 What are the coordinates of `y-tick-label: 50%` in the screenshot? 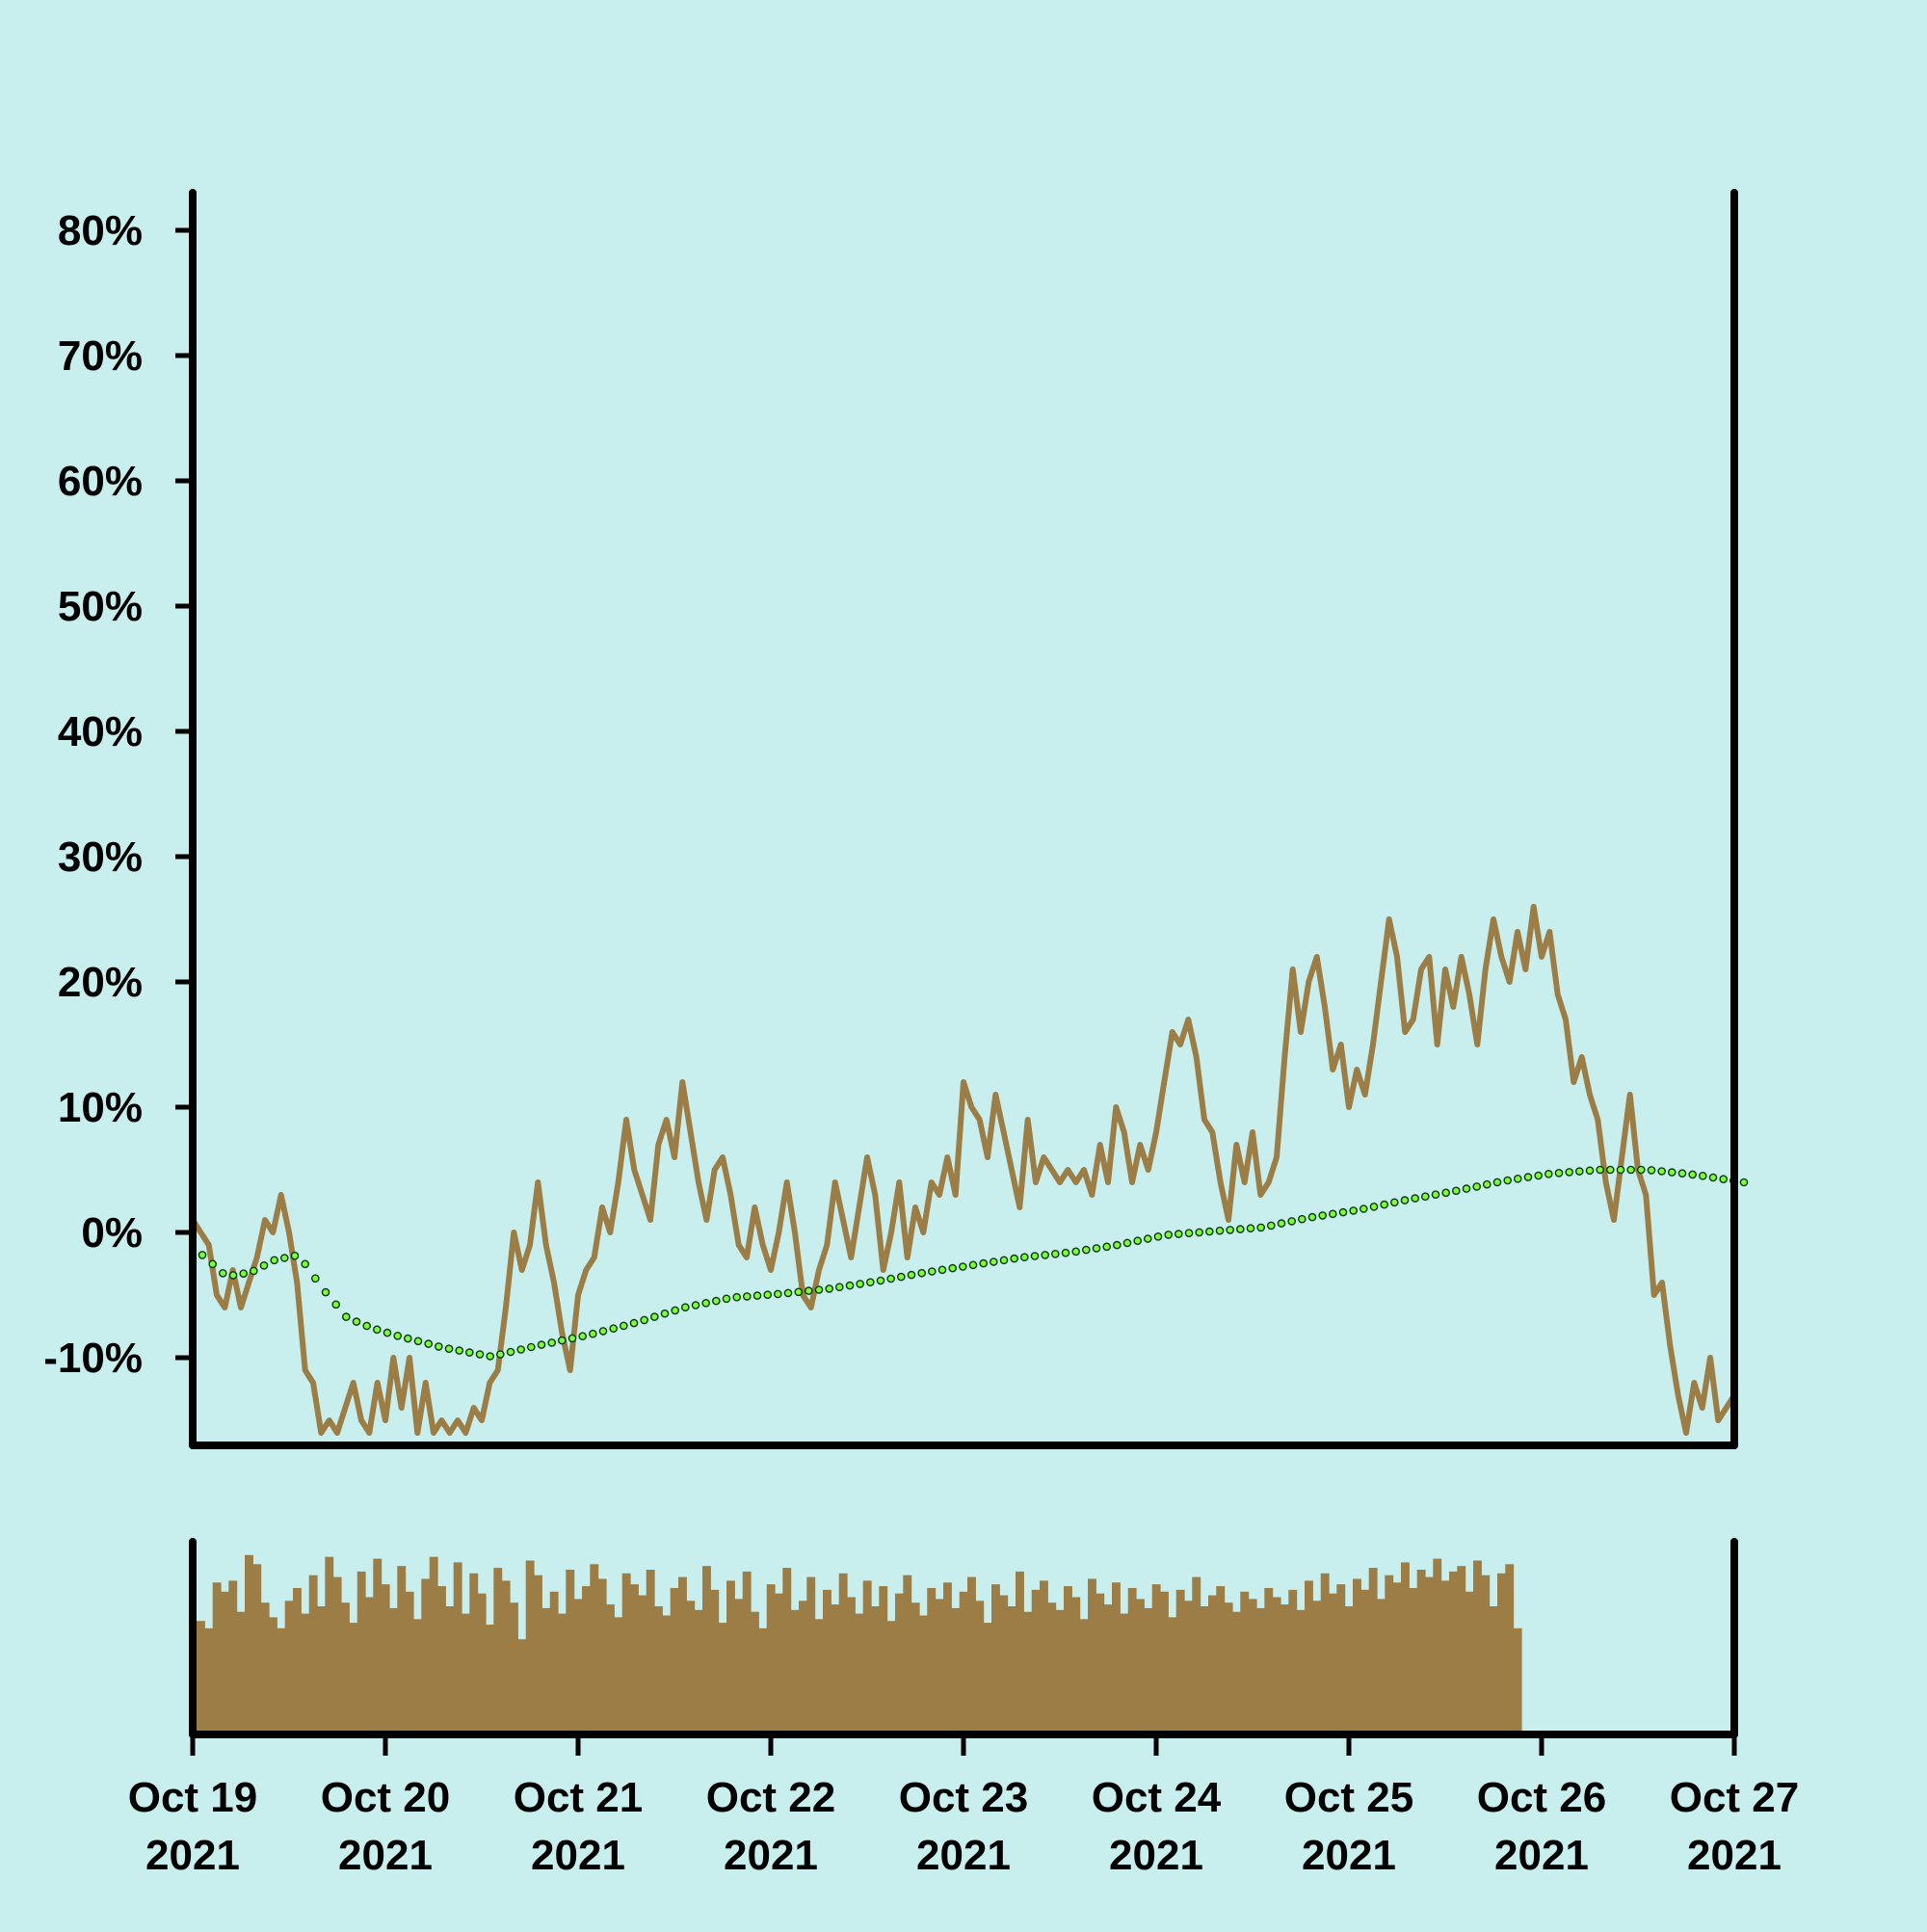 It's located at (100, 606).